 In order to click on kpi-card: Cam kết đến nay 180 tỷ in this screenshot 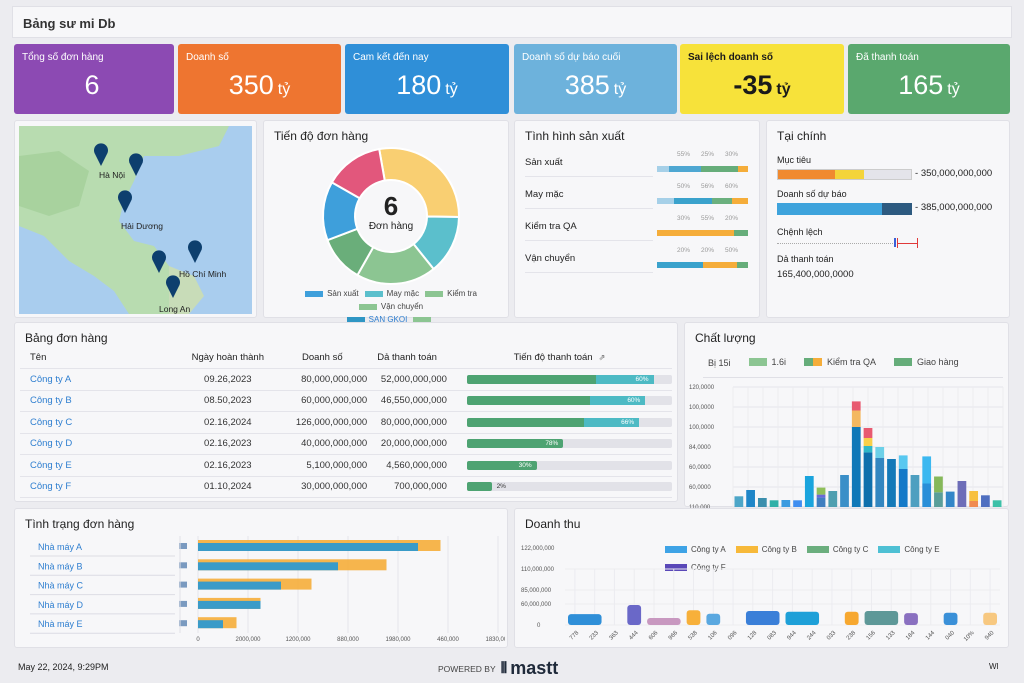, I will do `click(427, 79)`.